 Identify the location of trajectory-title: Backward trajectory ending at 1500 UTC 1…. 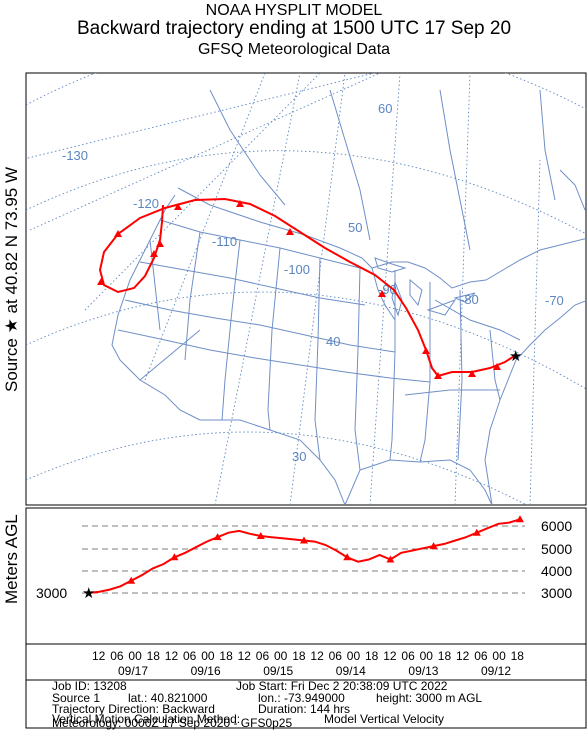
(294, 28).